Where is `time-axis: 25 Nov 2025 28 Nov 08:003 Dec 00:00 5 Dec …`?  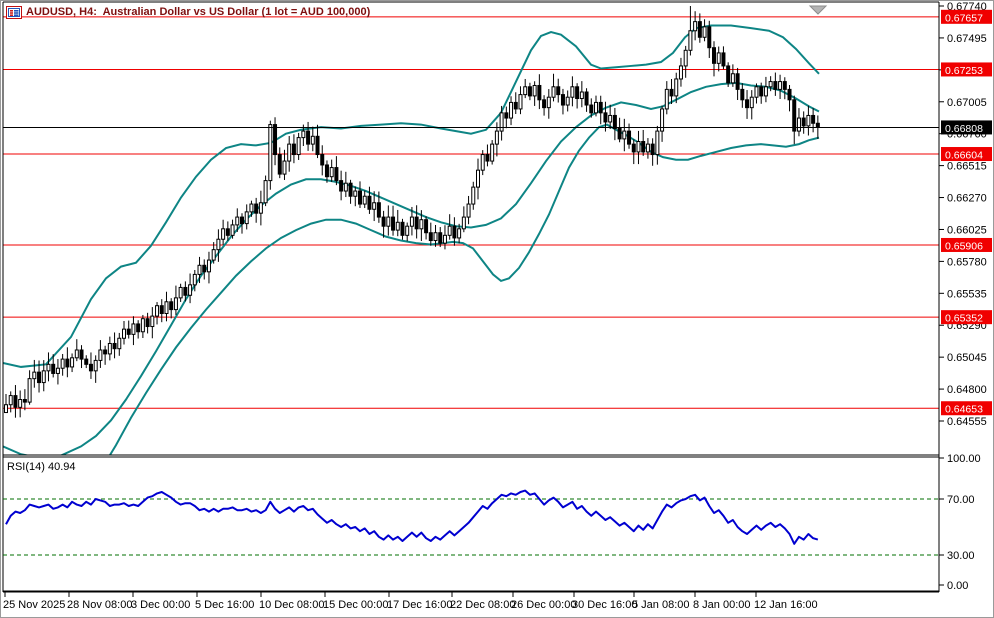 time-axis: 25 Nov 2025 28 Nov 08:003 Dec 00:00 5 Dec … is located at coordinates (410, 601).